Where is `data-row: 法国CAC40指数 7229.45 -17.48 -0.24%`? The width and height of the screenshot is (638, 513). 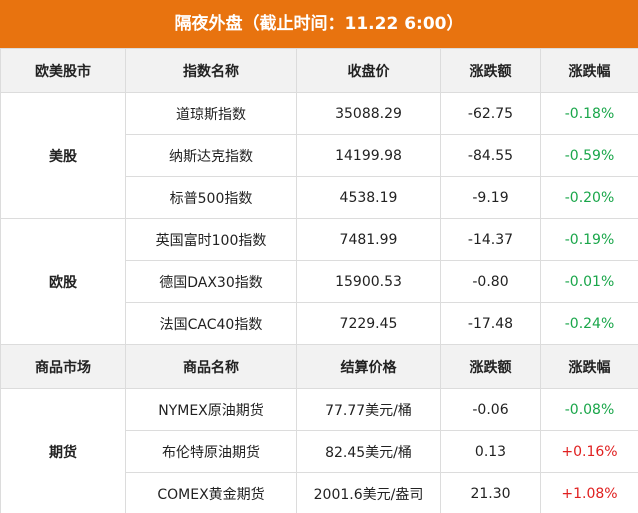
data-row: 法国CAC40指数 7229.45 -17.48 -0.24% is located at coordinates (319, 323).